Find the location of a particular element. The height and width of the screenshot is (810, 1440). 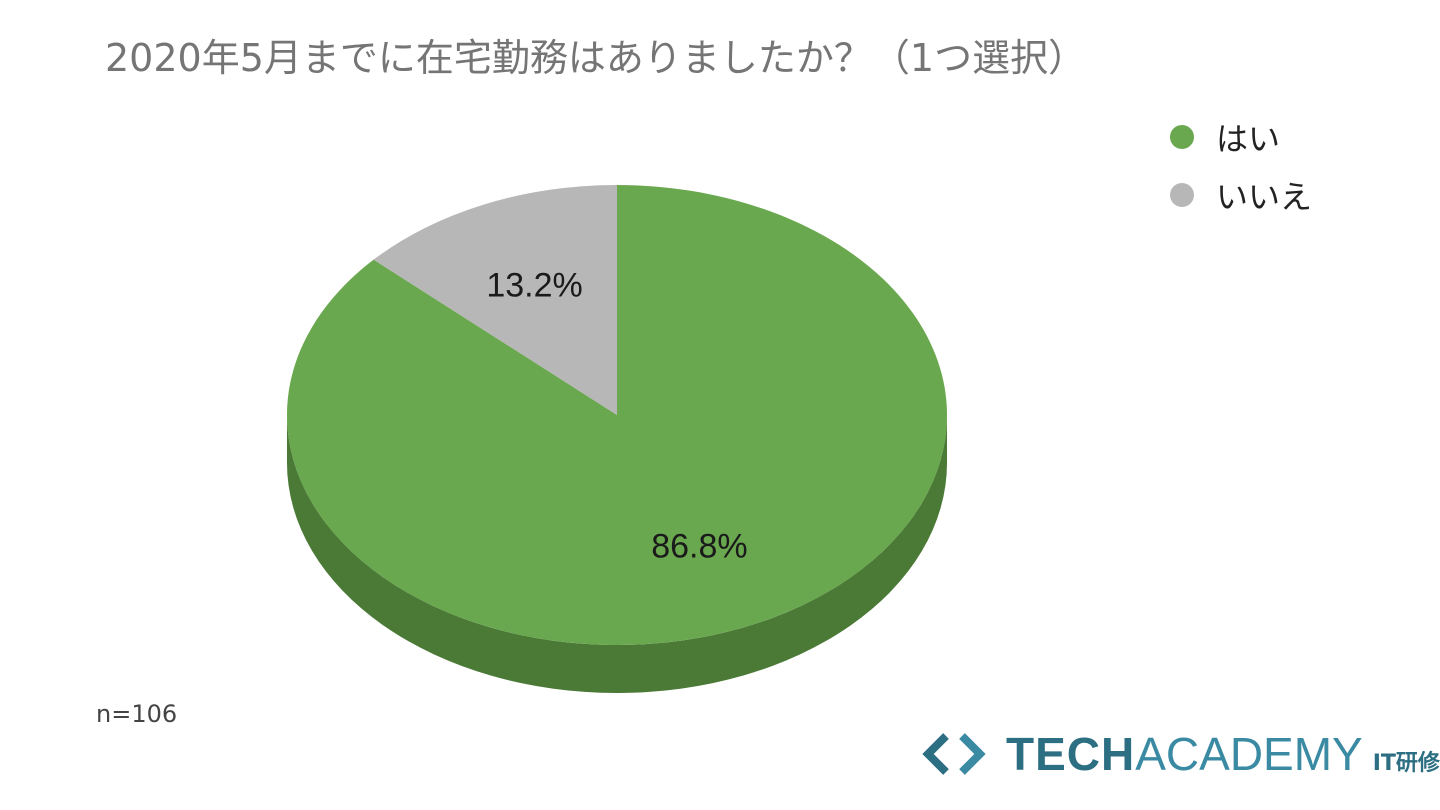

legend: はい いいえ is located at coordinates (1241, 166).